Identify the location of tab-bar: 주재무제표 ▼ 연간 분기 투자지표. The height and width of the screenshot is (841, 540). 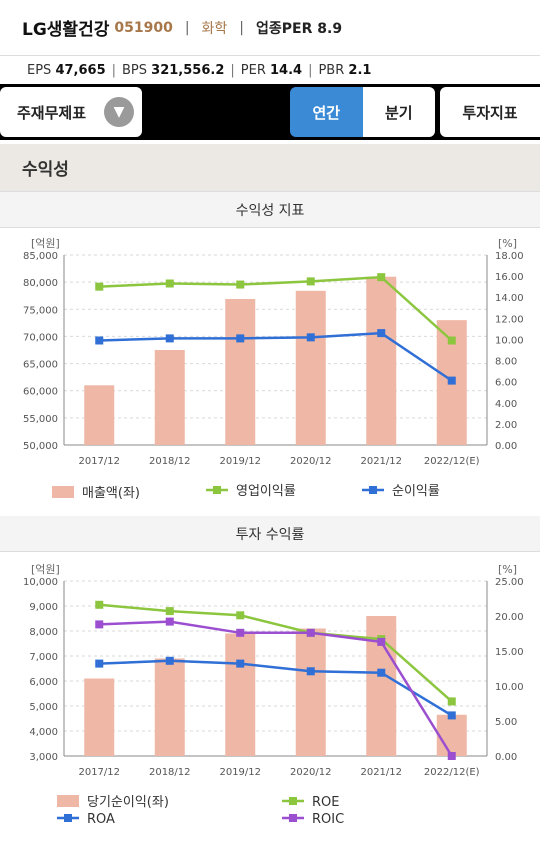
(270, 112).